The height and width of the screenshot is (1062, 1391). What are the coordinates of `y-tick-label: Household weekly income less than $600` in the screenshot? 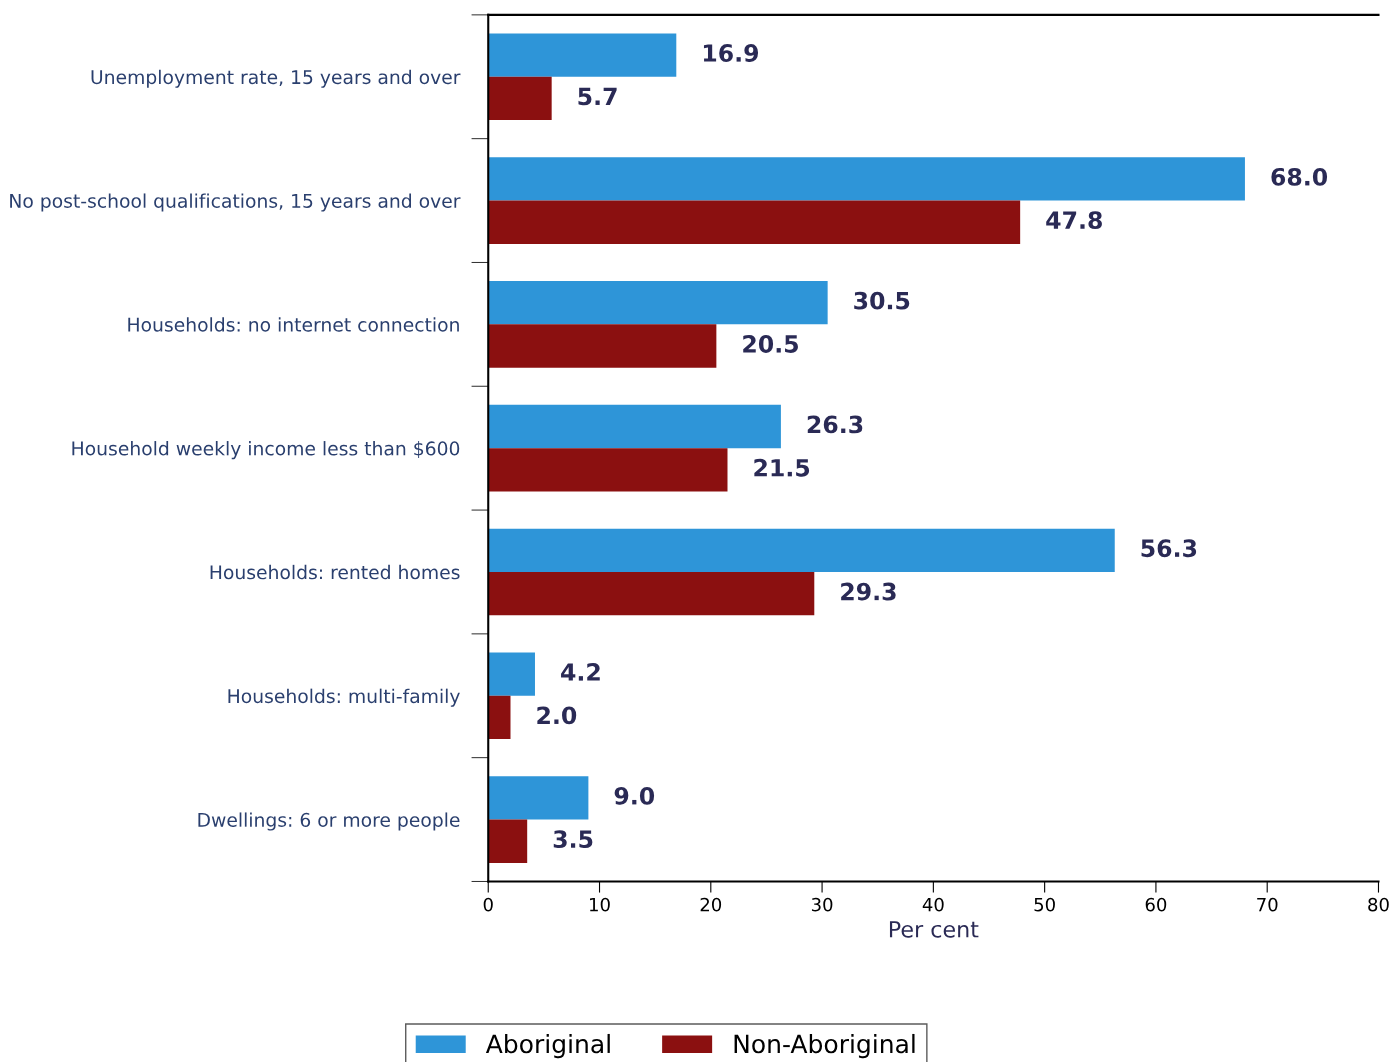 It's located at (266, 450).